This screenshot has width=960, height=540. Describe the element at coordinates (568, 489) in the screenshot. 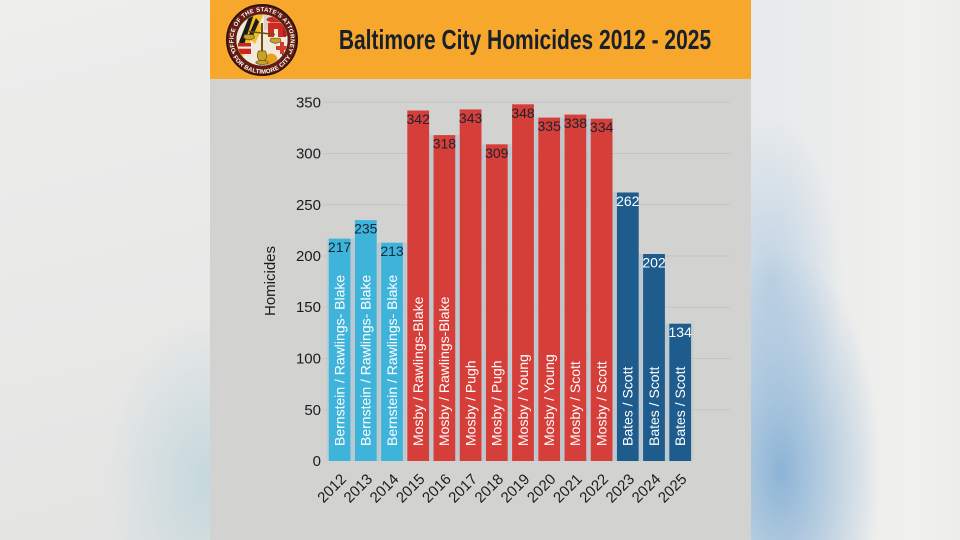

I see `svg-text: 2021` at that location.